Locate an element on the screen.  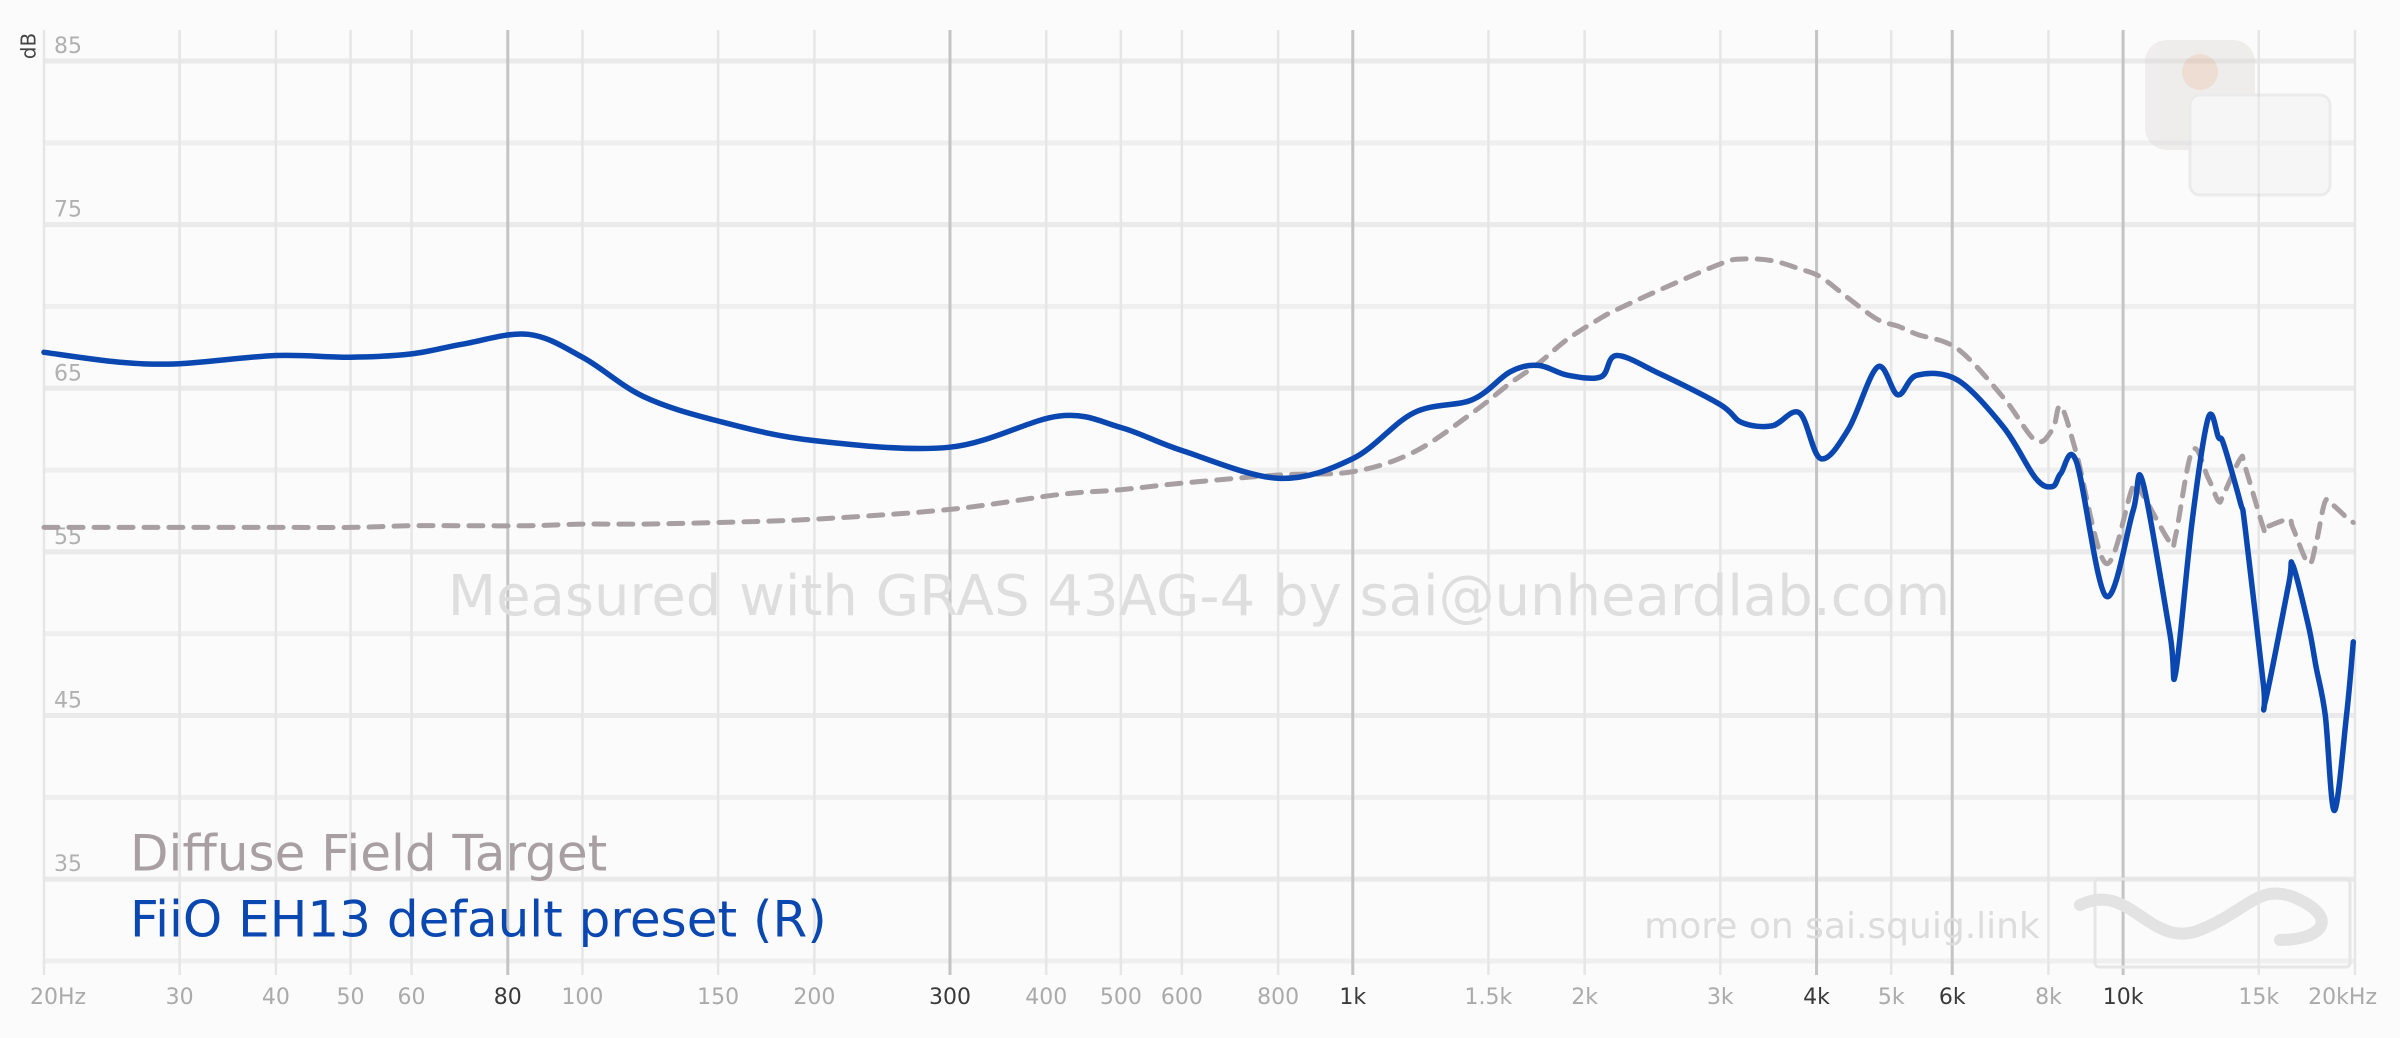
y-tick-label: 35 is located at coordinates (68, 864).